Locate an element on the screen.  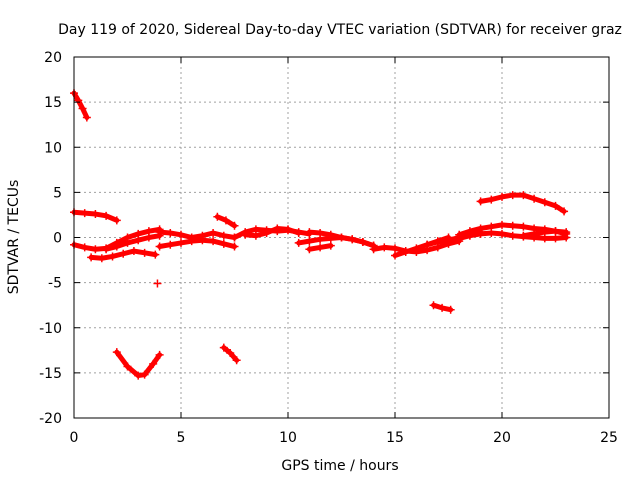
y-axis-label: SDTVAR / TECUs is located at coordinates (14, 237).